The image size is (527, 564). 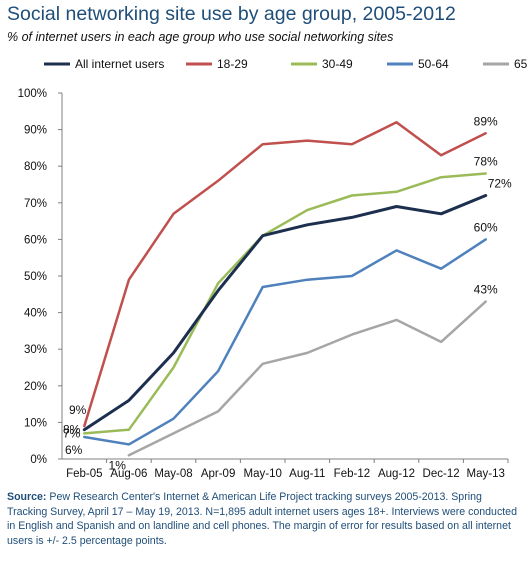 What do you see at coordinates (307, 474) in the screenshot?
I see `x-tick-label: Aug-11` at bounding box center [307, 474].